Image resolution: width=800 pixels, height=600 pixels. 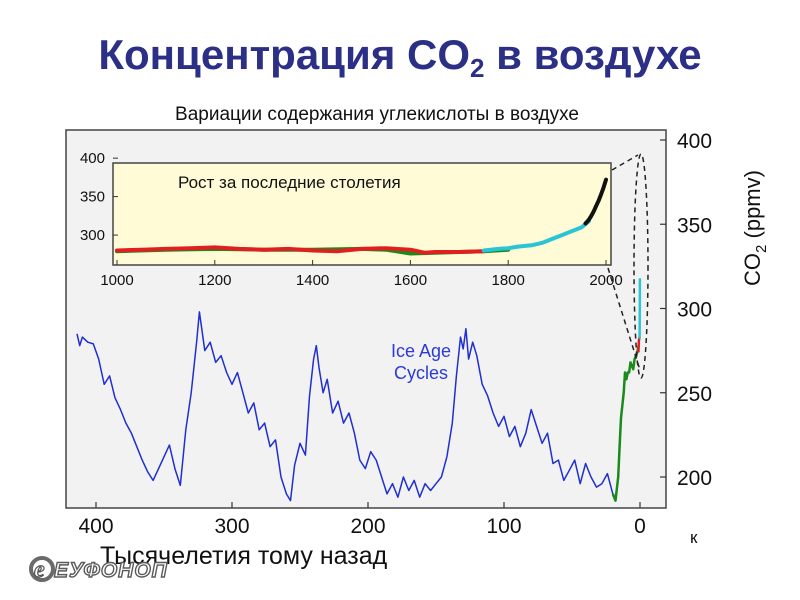 I want to click on ice-age-cycles-annotation: Ice Age, so click(x=421, y=351).